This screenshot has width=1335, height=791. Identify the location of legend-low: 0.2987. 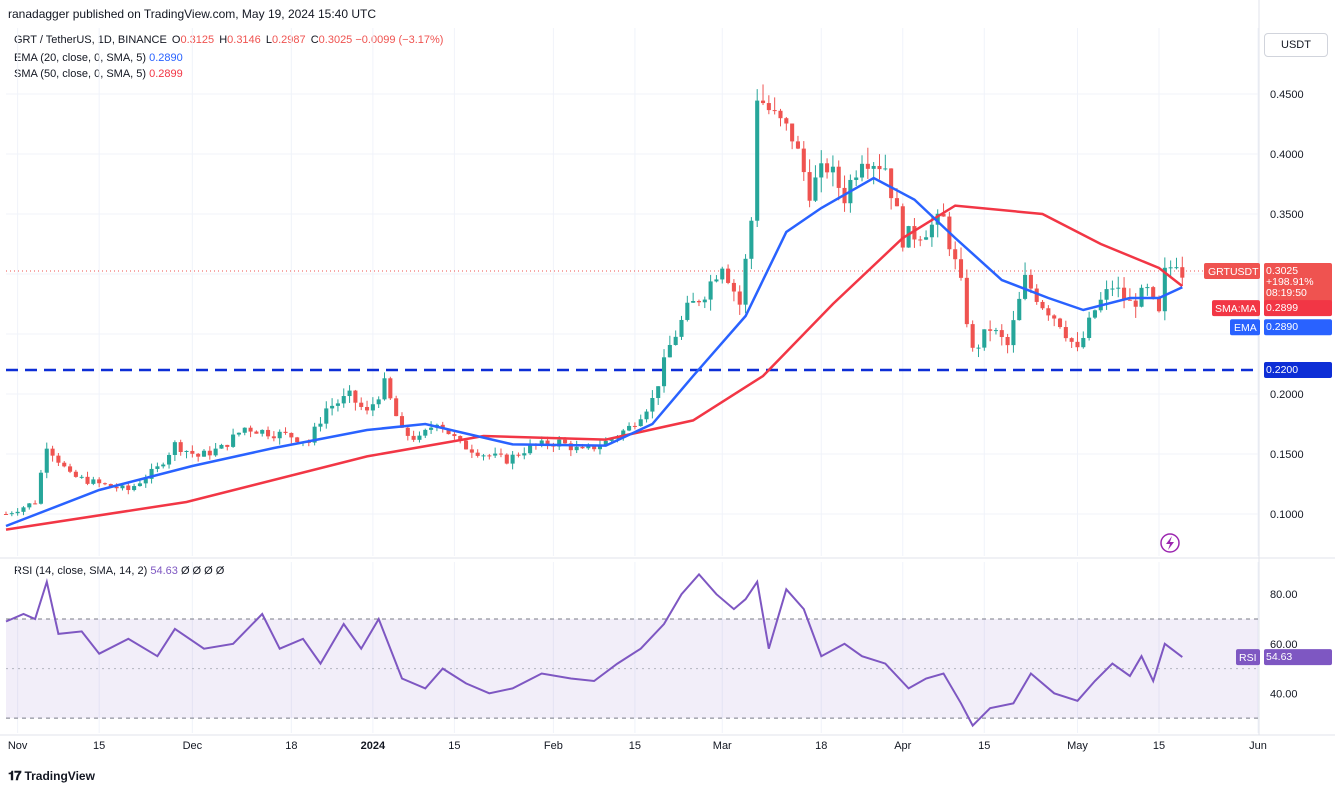
(288, 40).